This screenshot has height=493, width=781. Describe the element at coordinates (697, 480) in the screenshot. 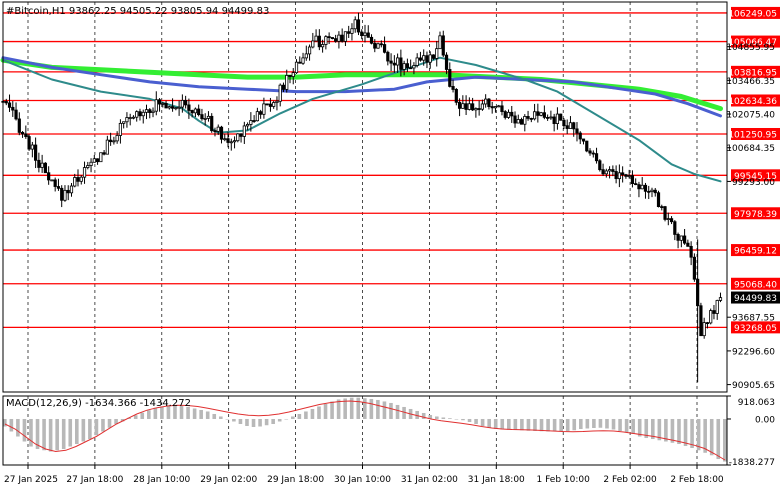

I see `time-tick-label: 2 Feb 18:00` at that location.